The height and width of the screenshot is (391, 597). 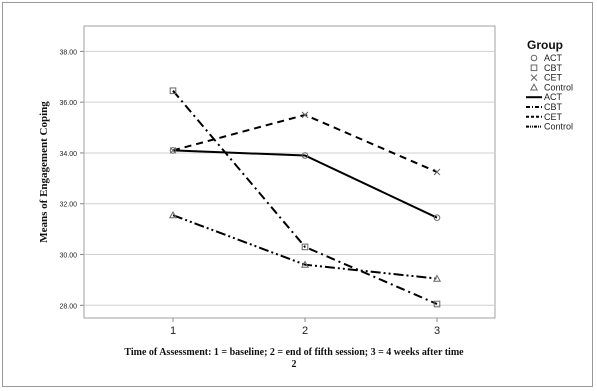 What do you see at coordinates (173, 331) in the screenshot?
I see `x-tick-label: 1` at bounding box center [173, 331].